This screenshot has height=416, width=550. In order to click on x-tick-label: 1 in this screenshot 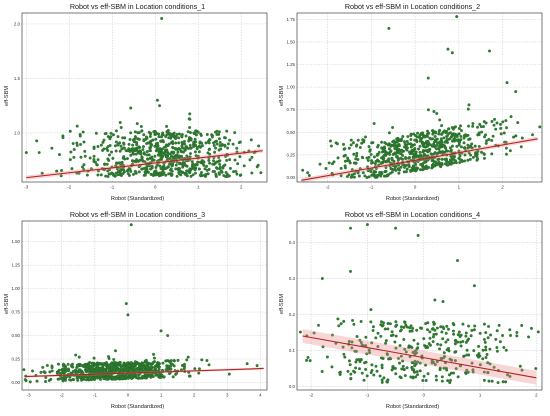, I will do `click(480, 395)`.